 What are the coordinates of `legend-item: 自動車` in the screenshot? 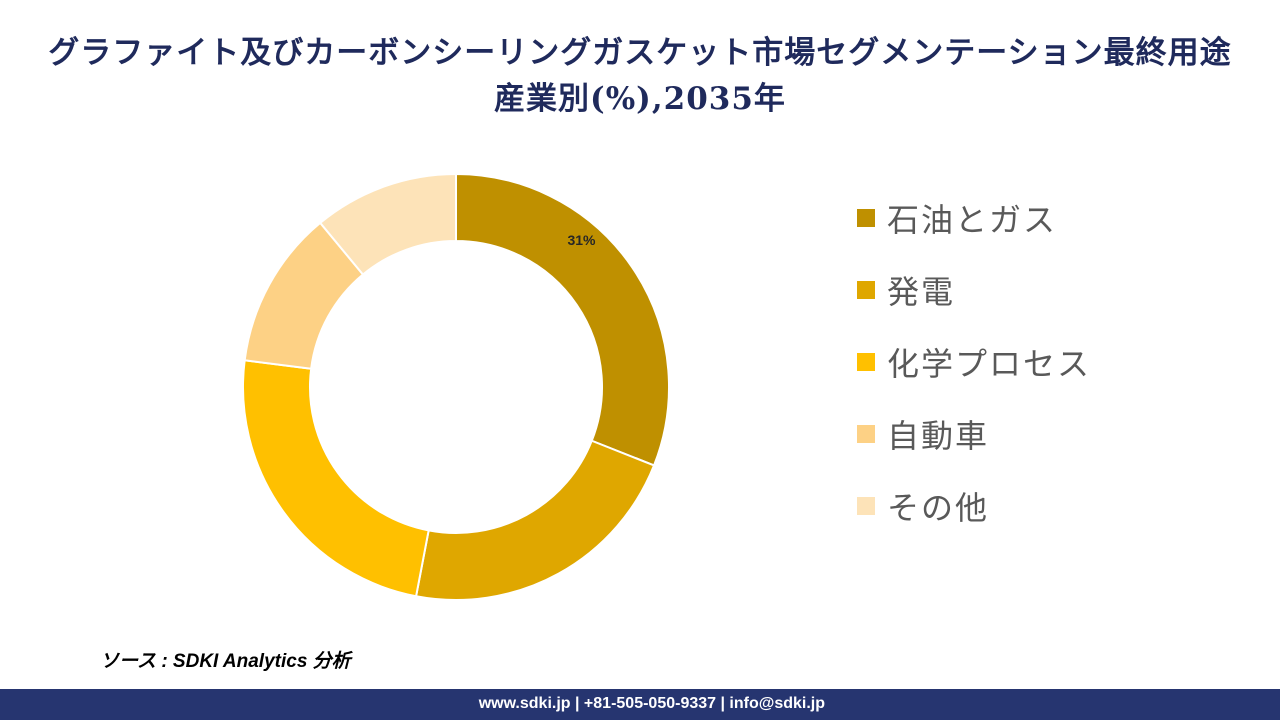 It's located at (974, 434).